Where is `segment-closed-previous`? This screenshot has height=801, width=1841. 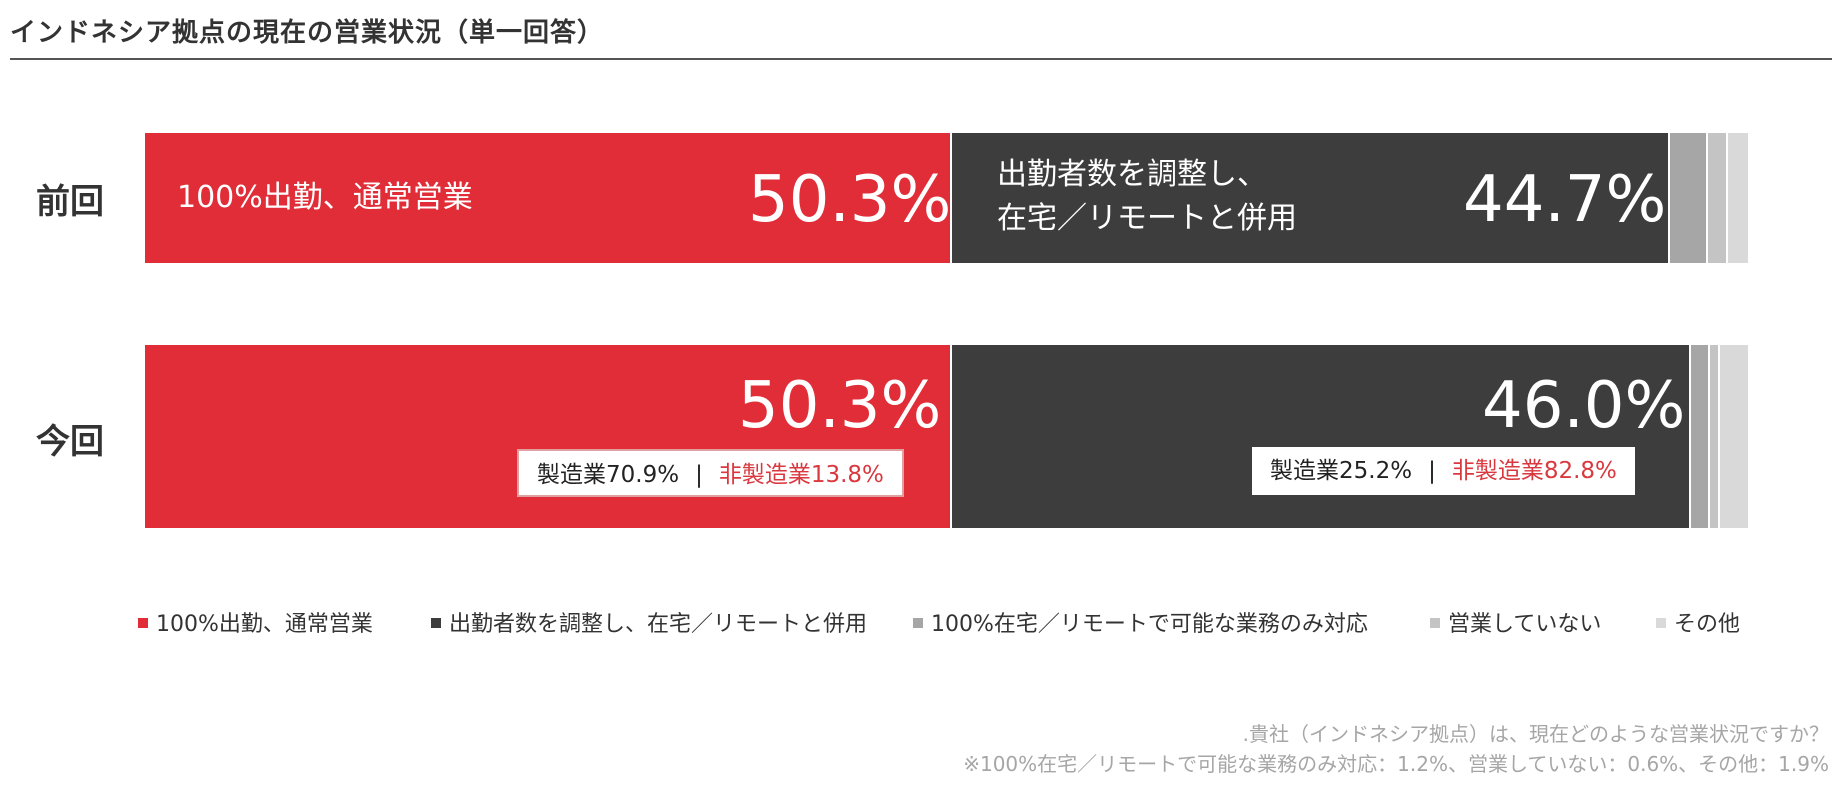
segment-closed-previous is located at coordinates (1718, 198).